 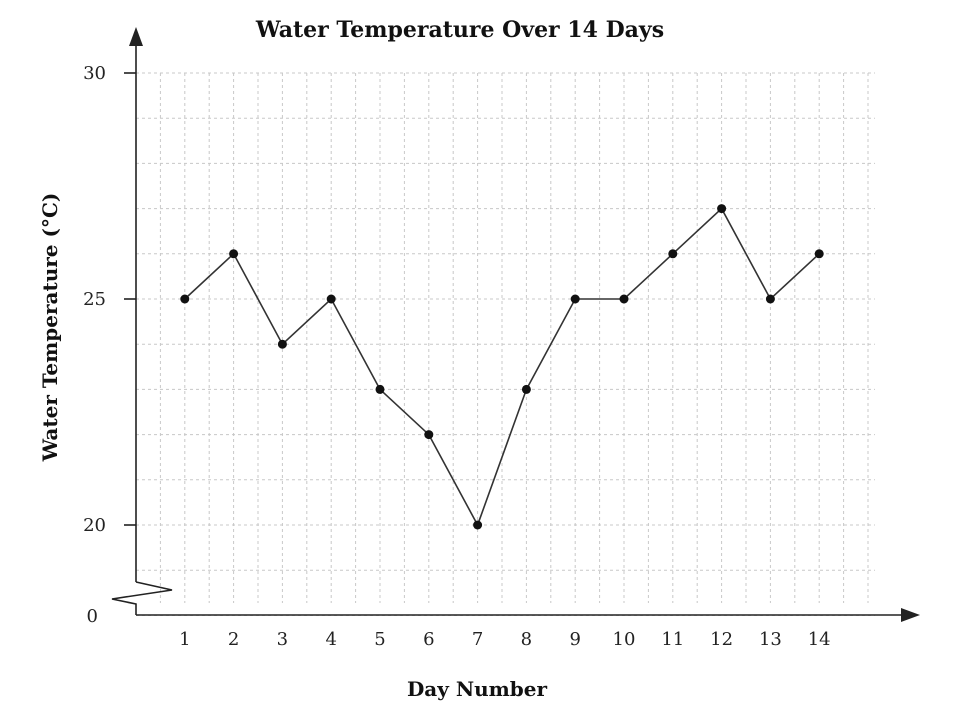 I want to click on x-tick-label: 10, so click(x=624, y=639).